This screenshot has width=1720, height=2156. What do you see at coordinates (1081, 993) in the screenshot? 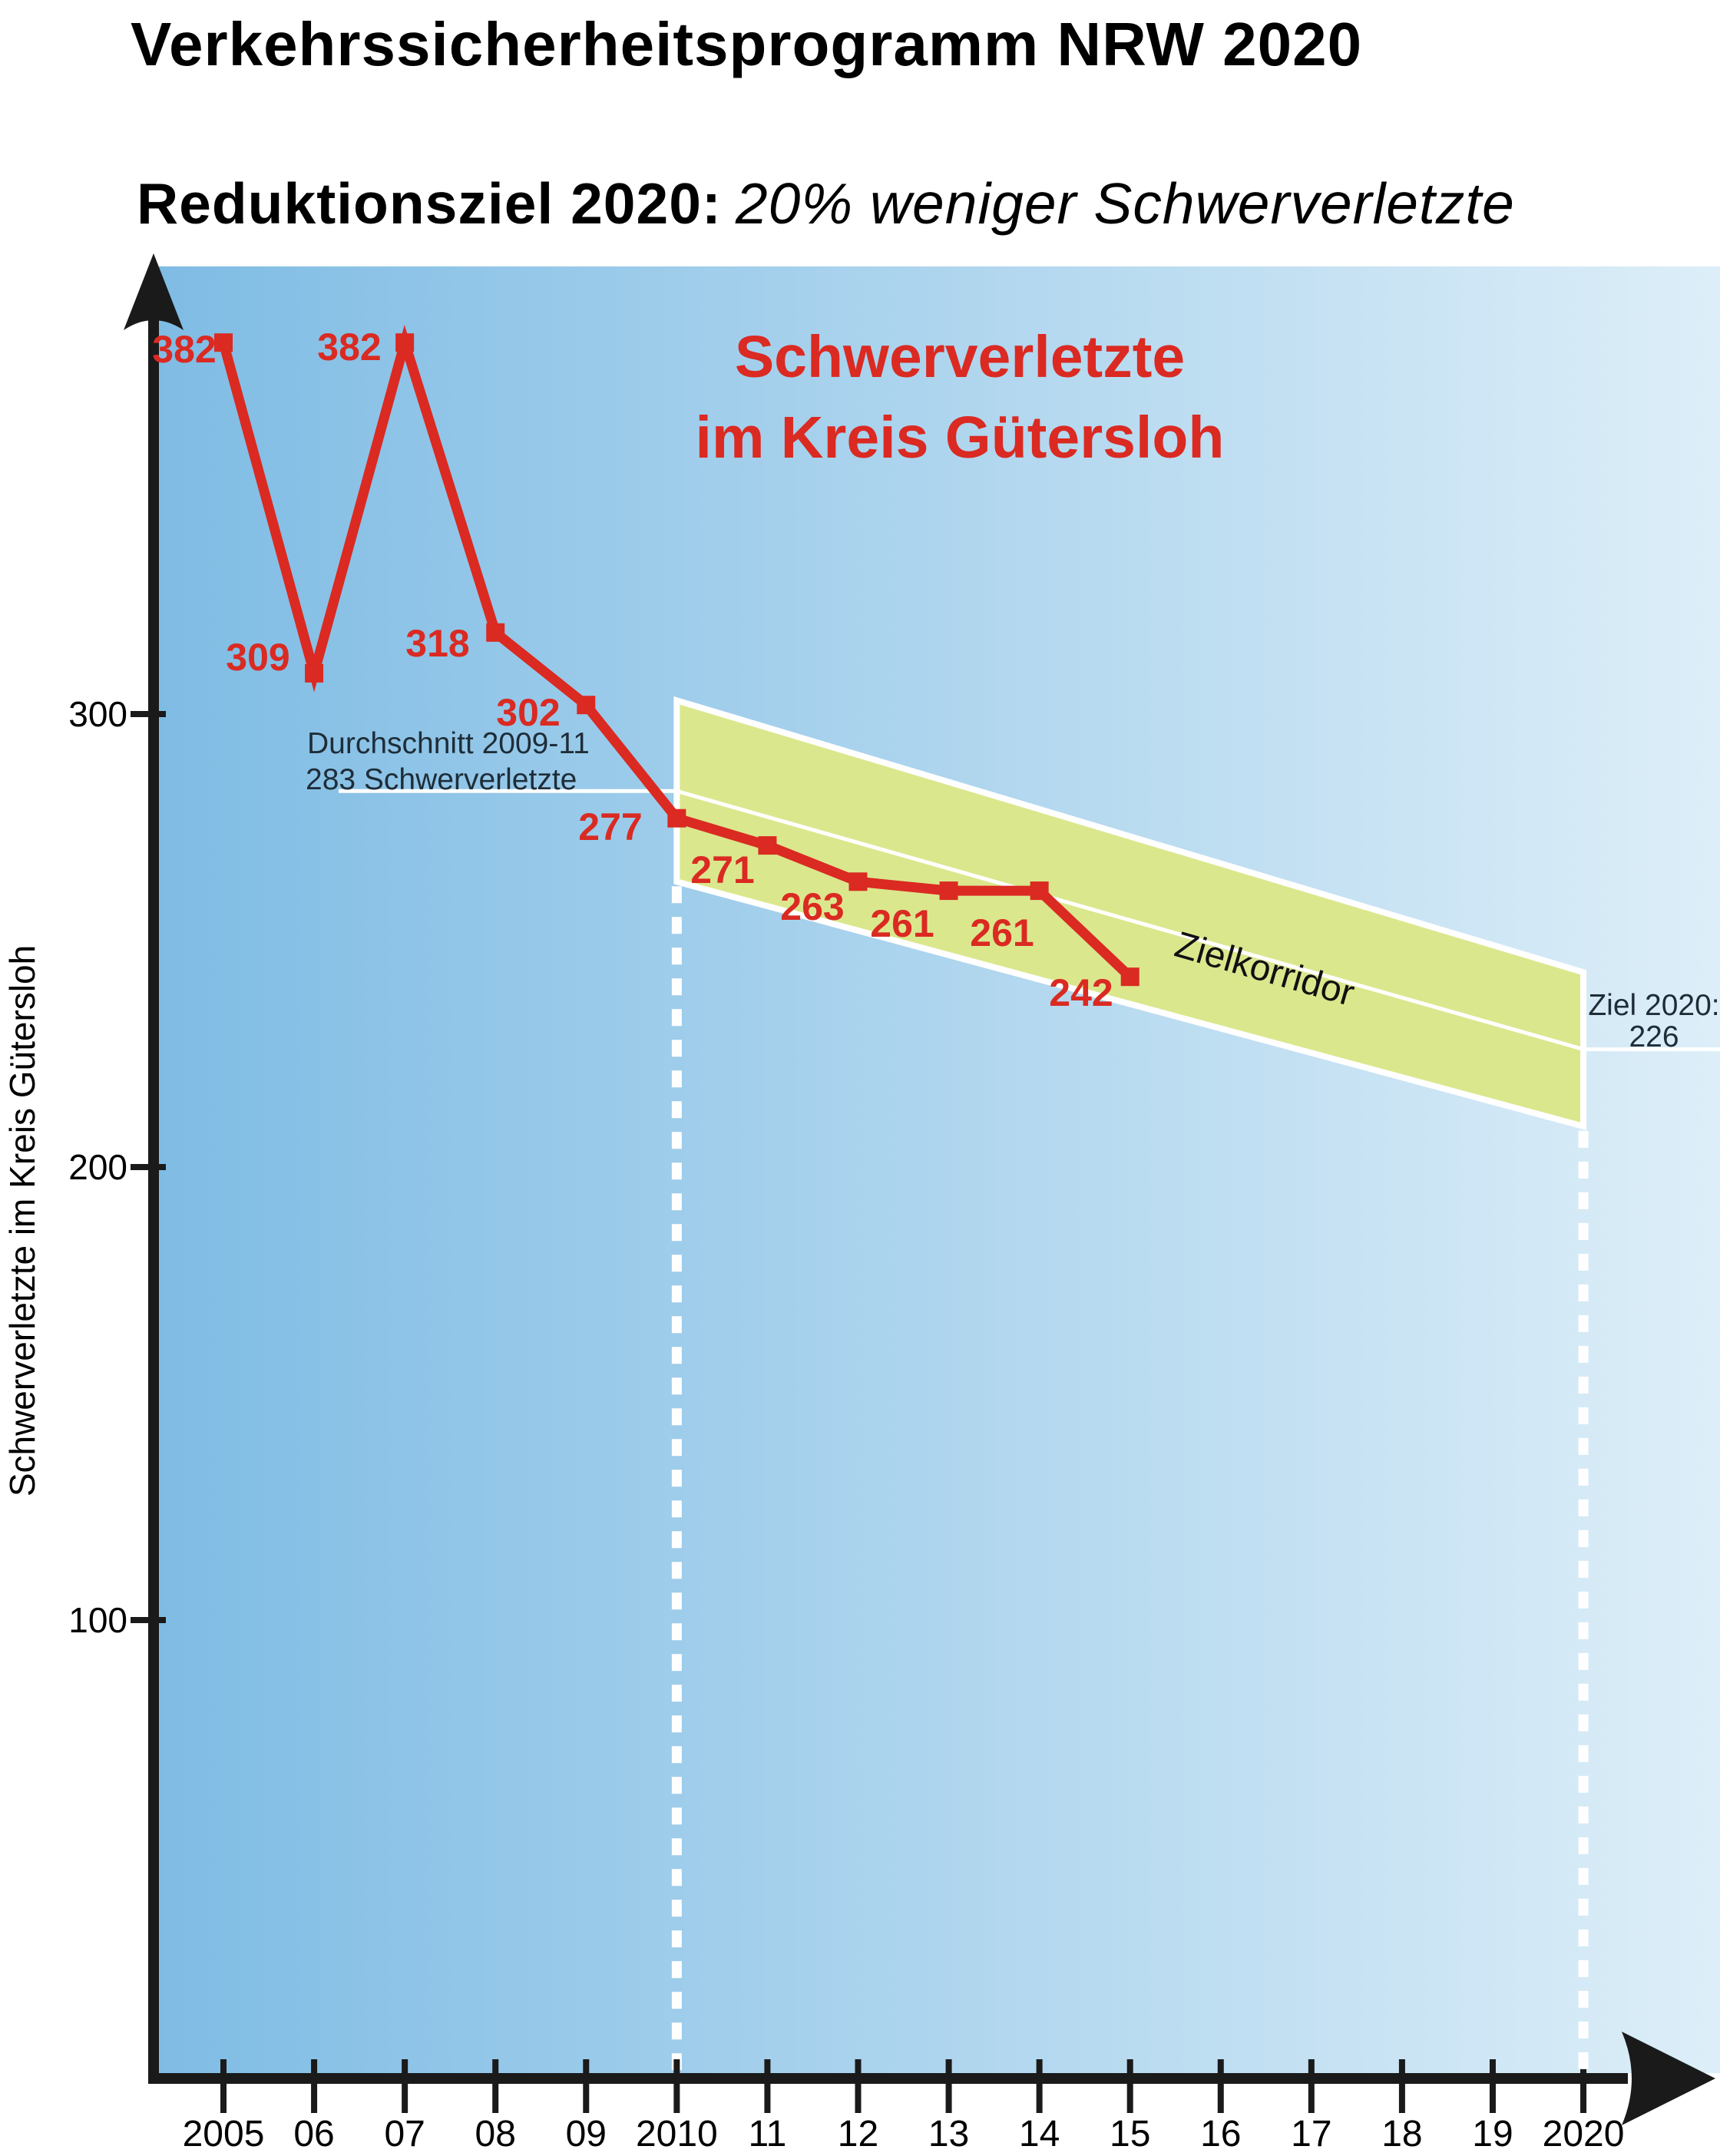
I see `data-point-label-2015: 242` at bounding box center [1081, 993].